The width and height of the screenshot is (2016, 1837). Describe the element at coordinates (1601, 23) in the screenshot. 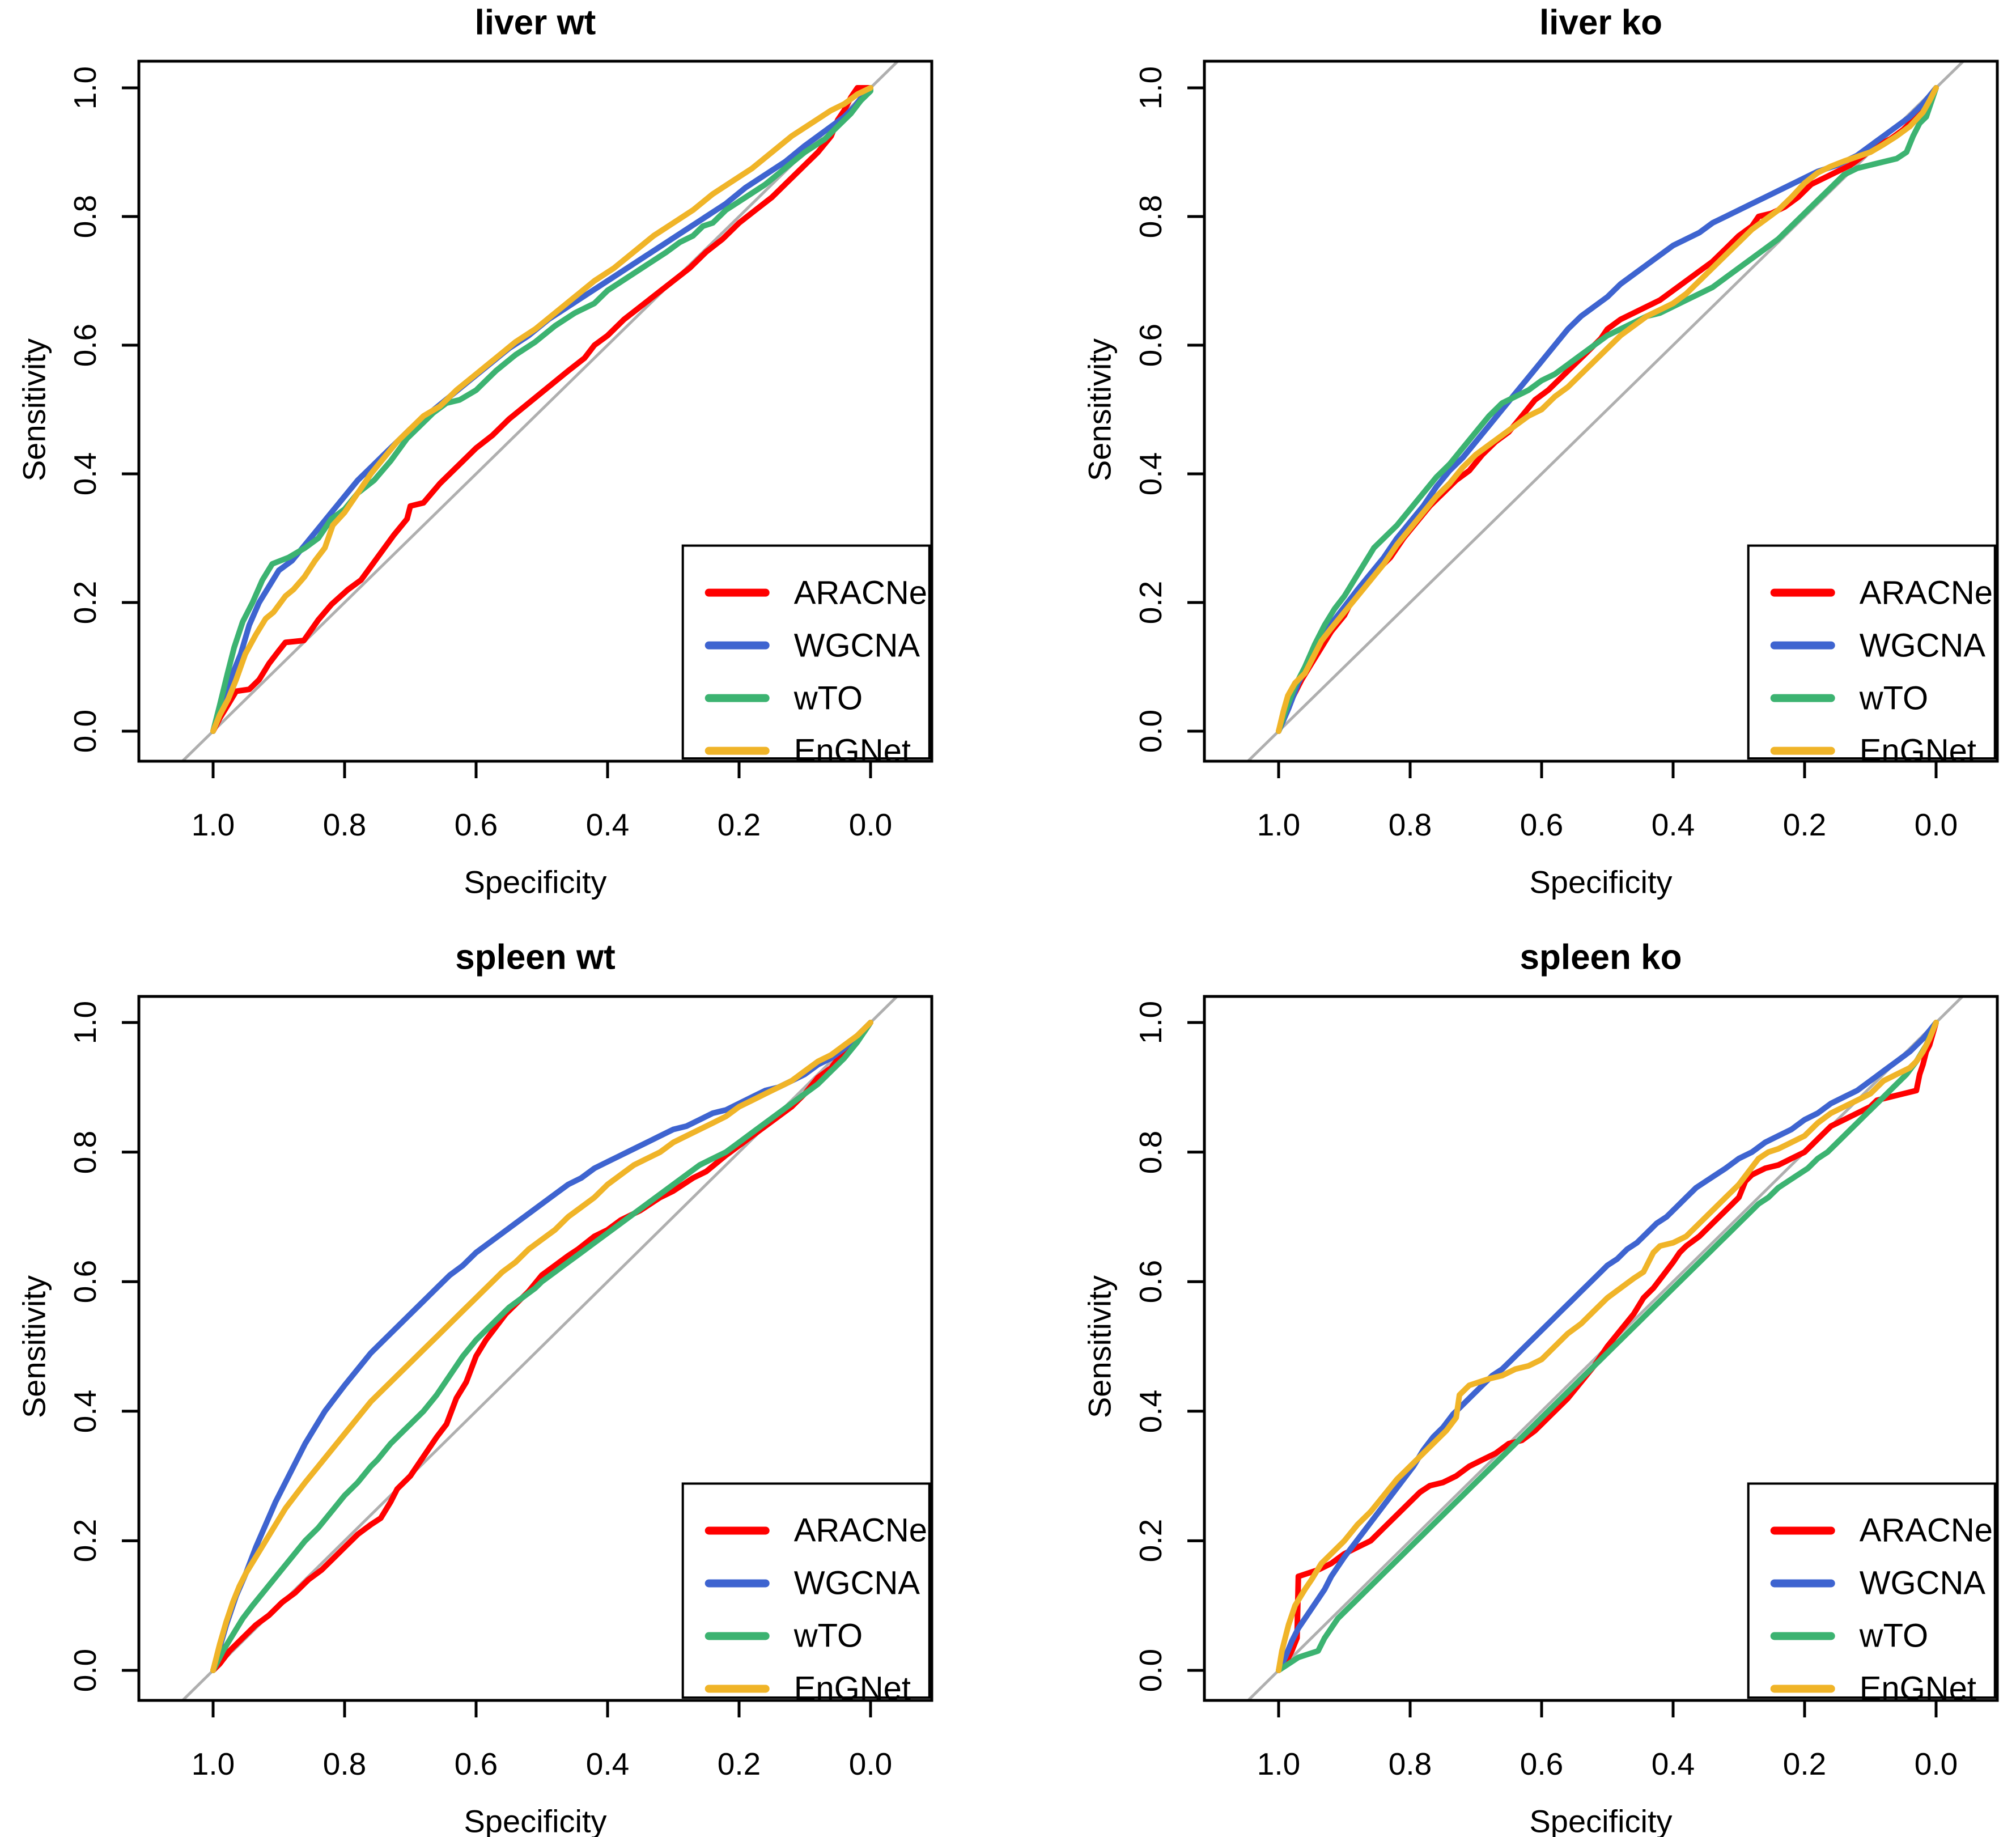

I see `panel-title-liver-ko: liver ko` at that location.